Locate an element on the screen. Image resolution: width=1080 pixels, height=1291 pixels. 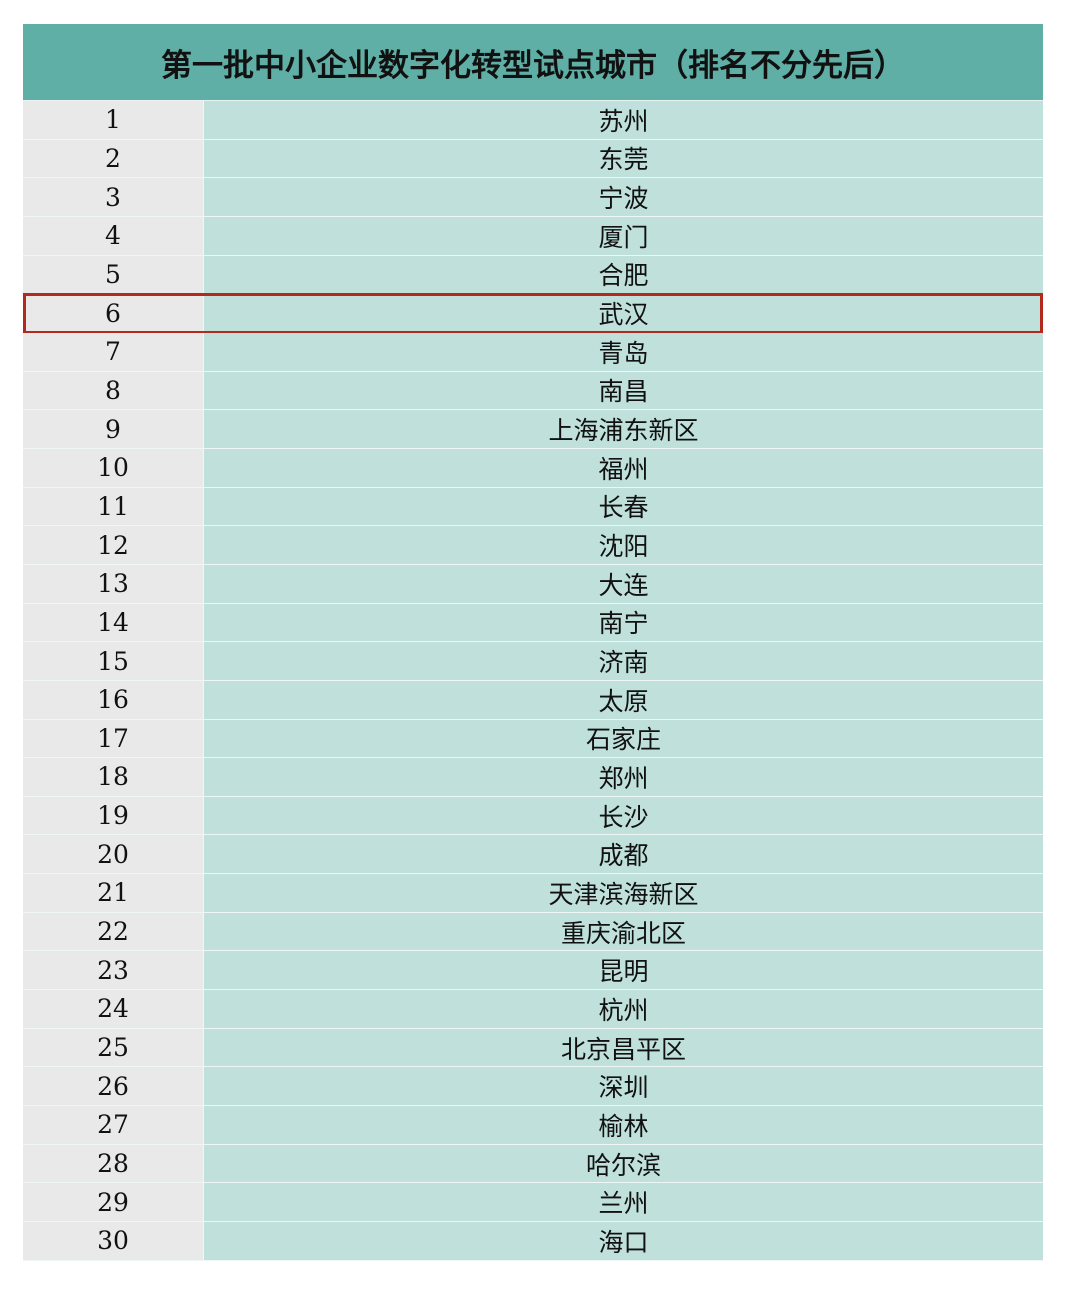
table-row: 11 长春 is located at coordinates (533, 507).